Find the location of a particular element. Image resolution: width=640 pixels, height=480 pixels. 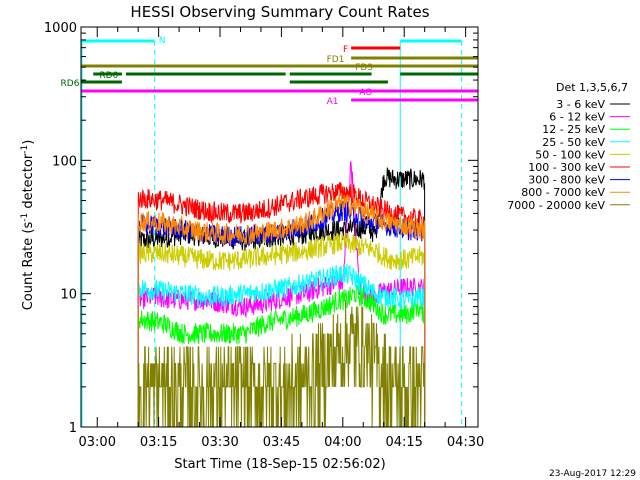

legend-label: 7000 - 20000 keV is located at coordinates (556, 205).